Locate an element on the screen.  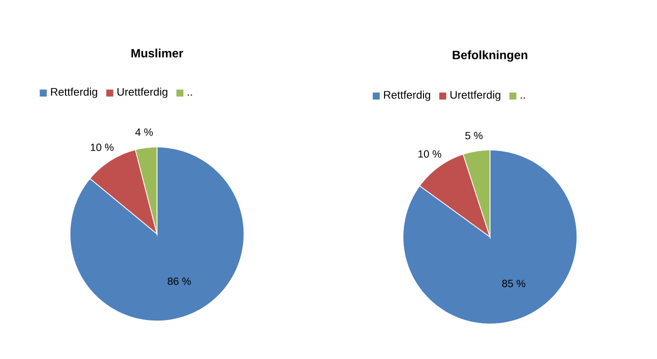
data-label: 5 % is located at coordinates (474, 136).